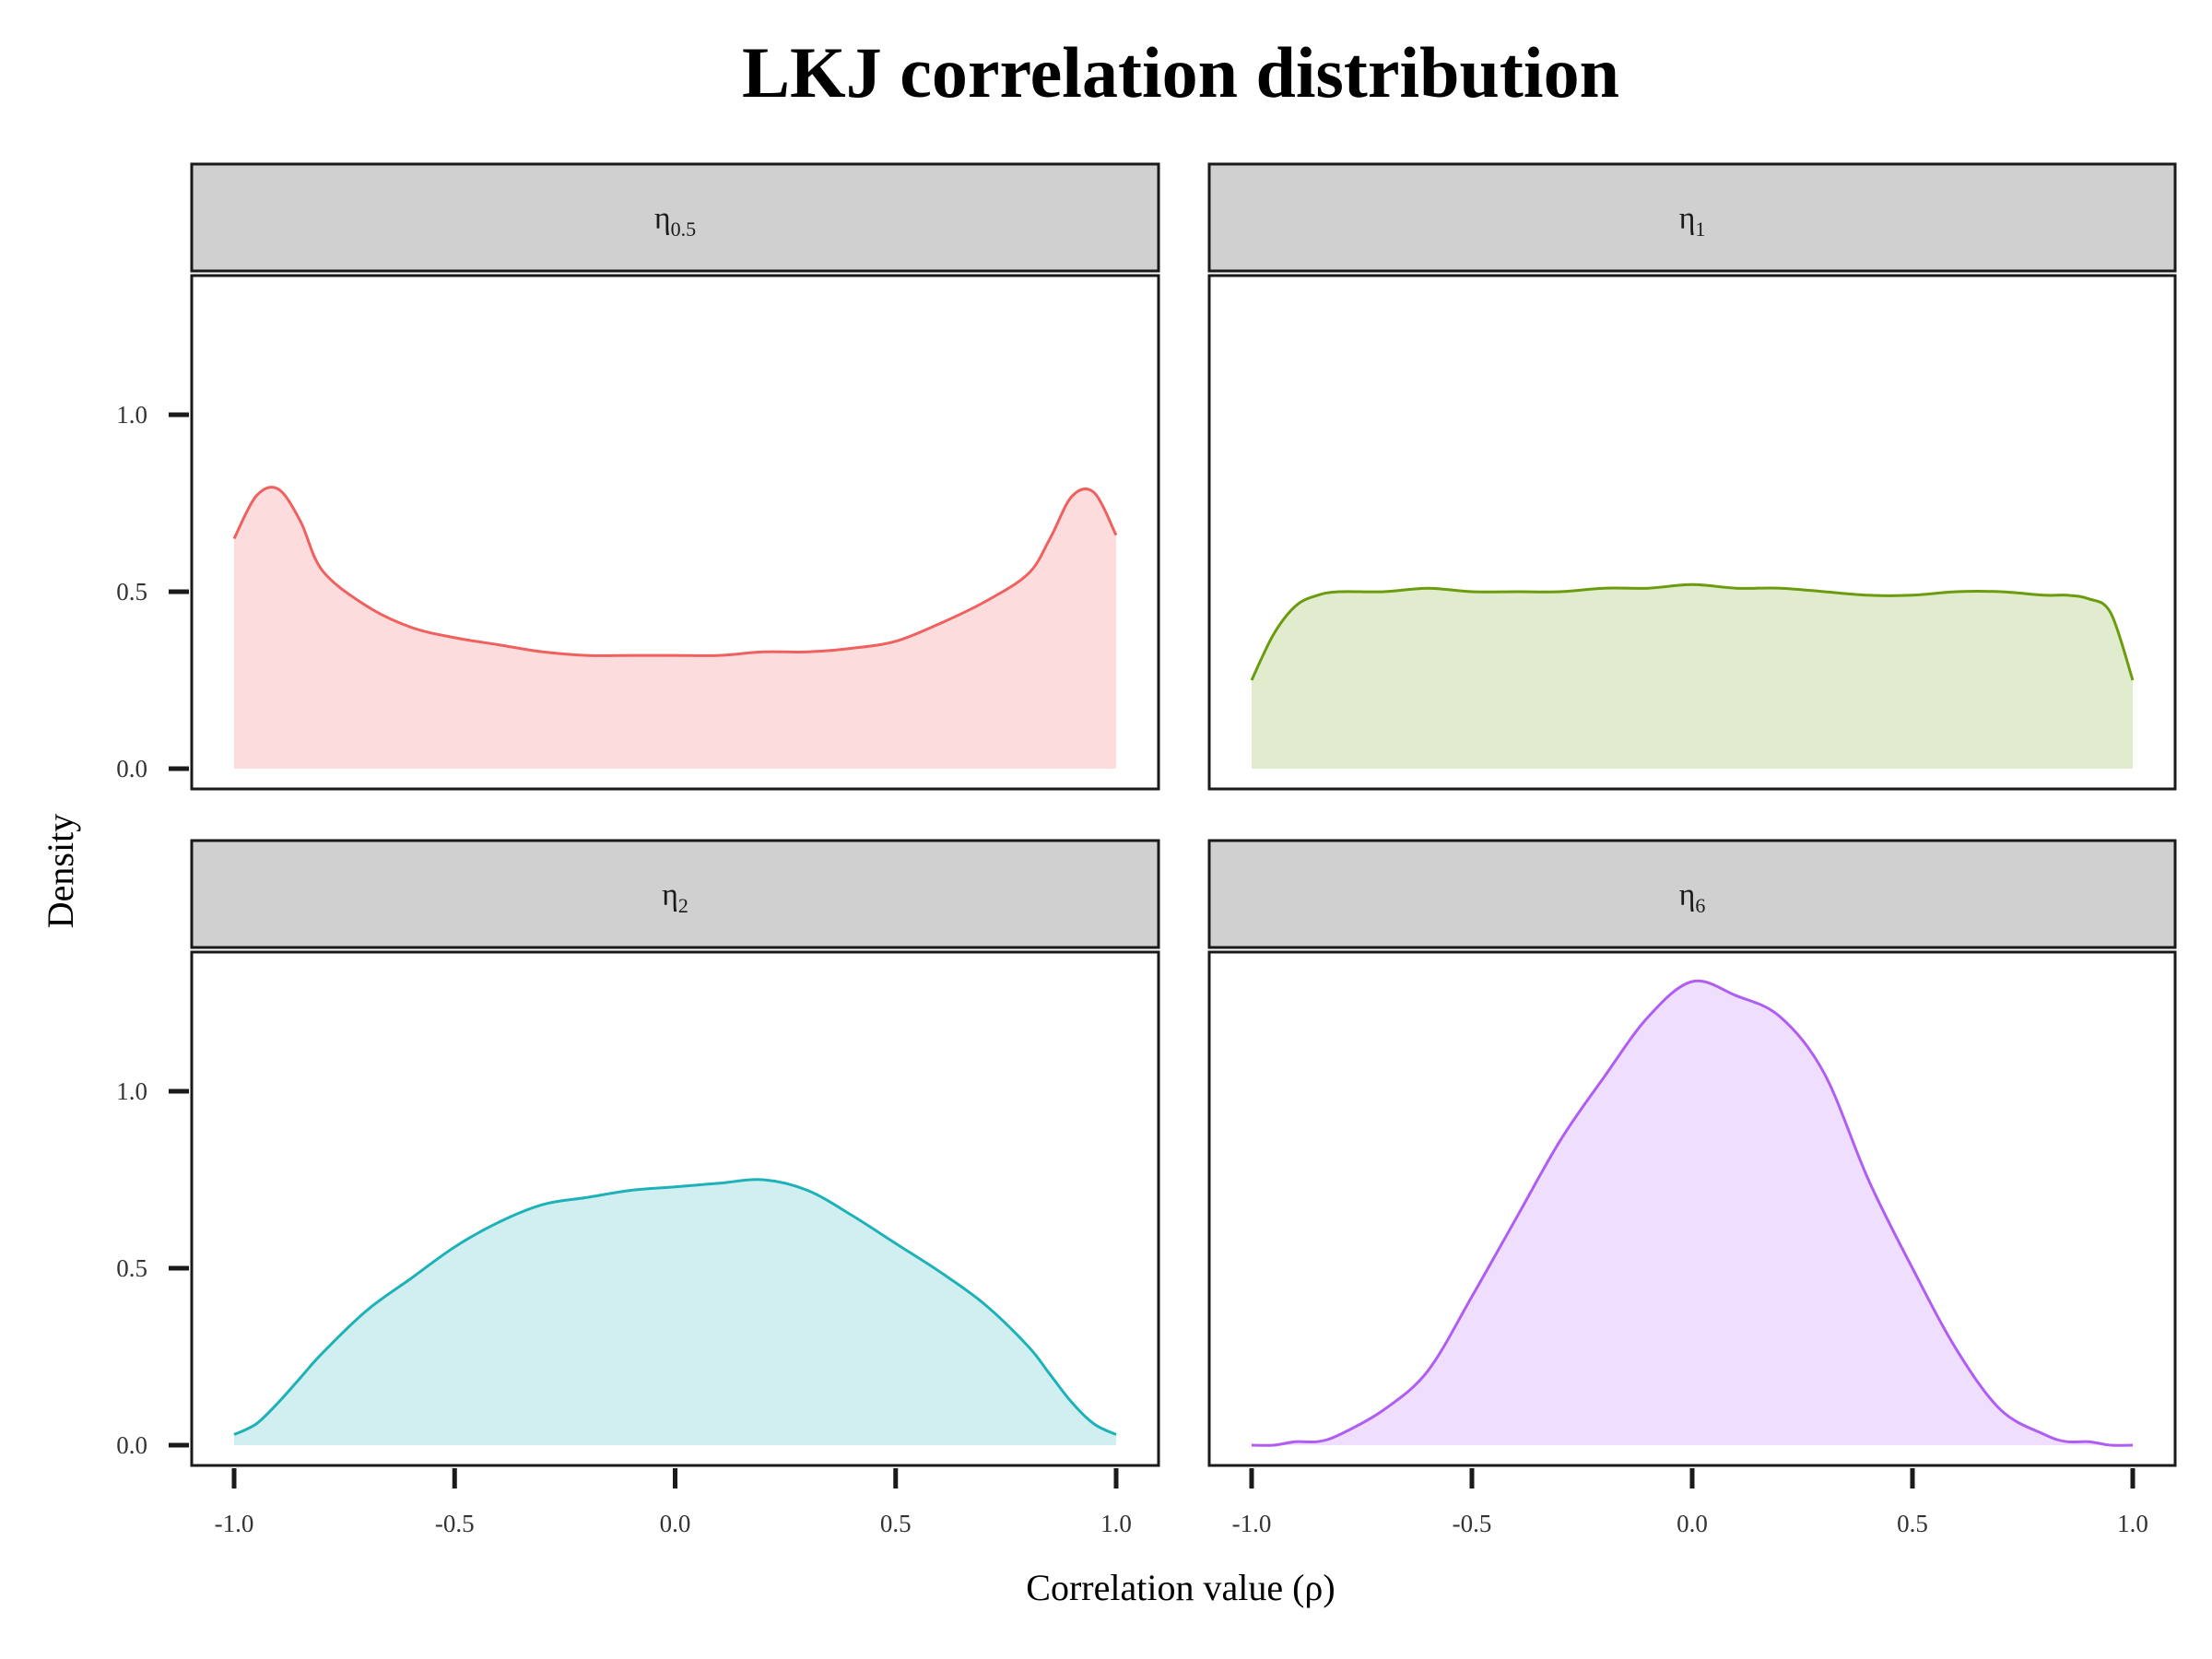 This screenshot has height=1659, width=2212. I want to click on facet-strip-label: η6, so click(1692, 897).